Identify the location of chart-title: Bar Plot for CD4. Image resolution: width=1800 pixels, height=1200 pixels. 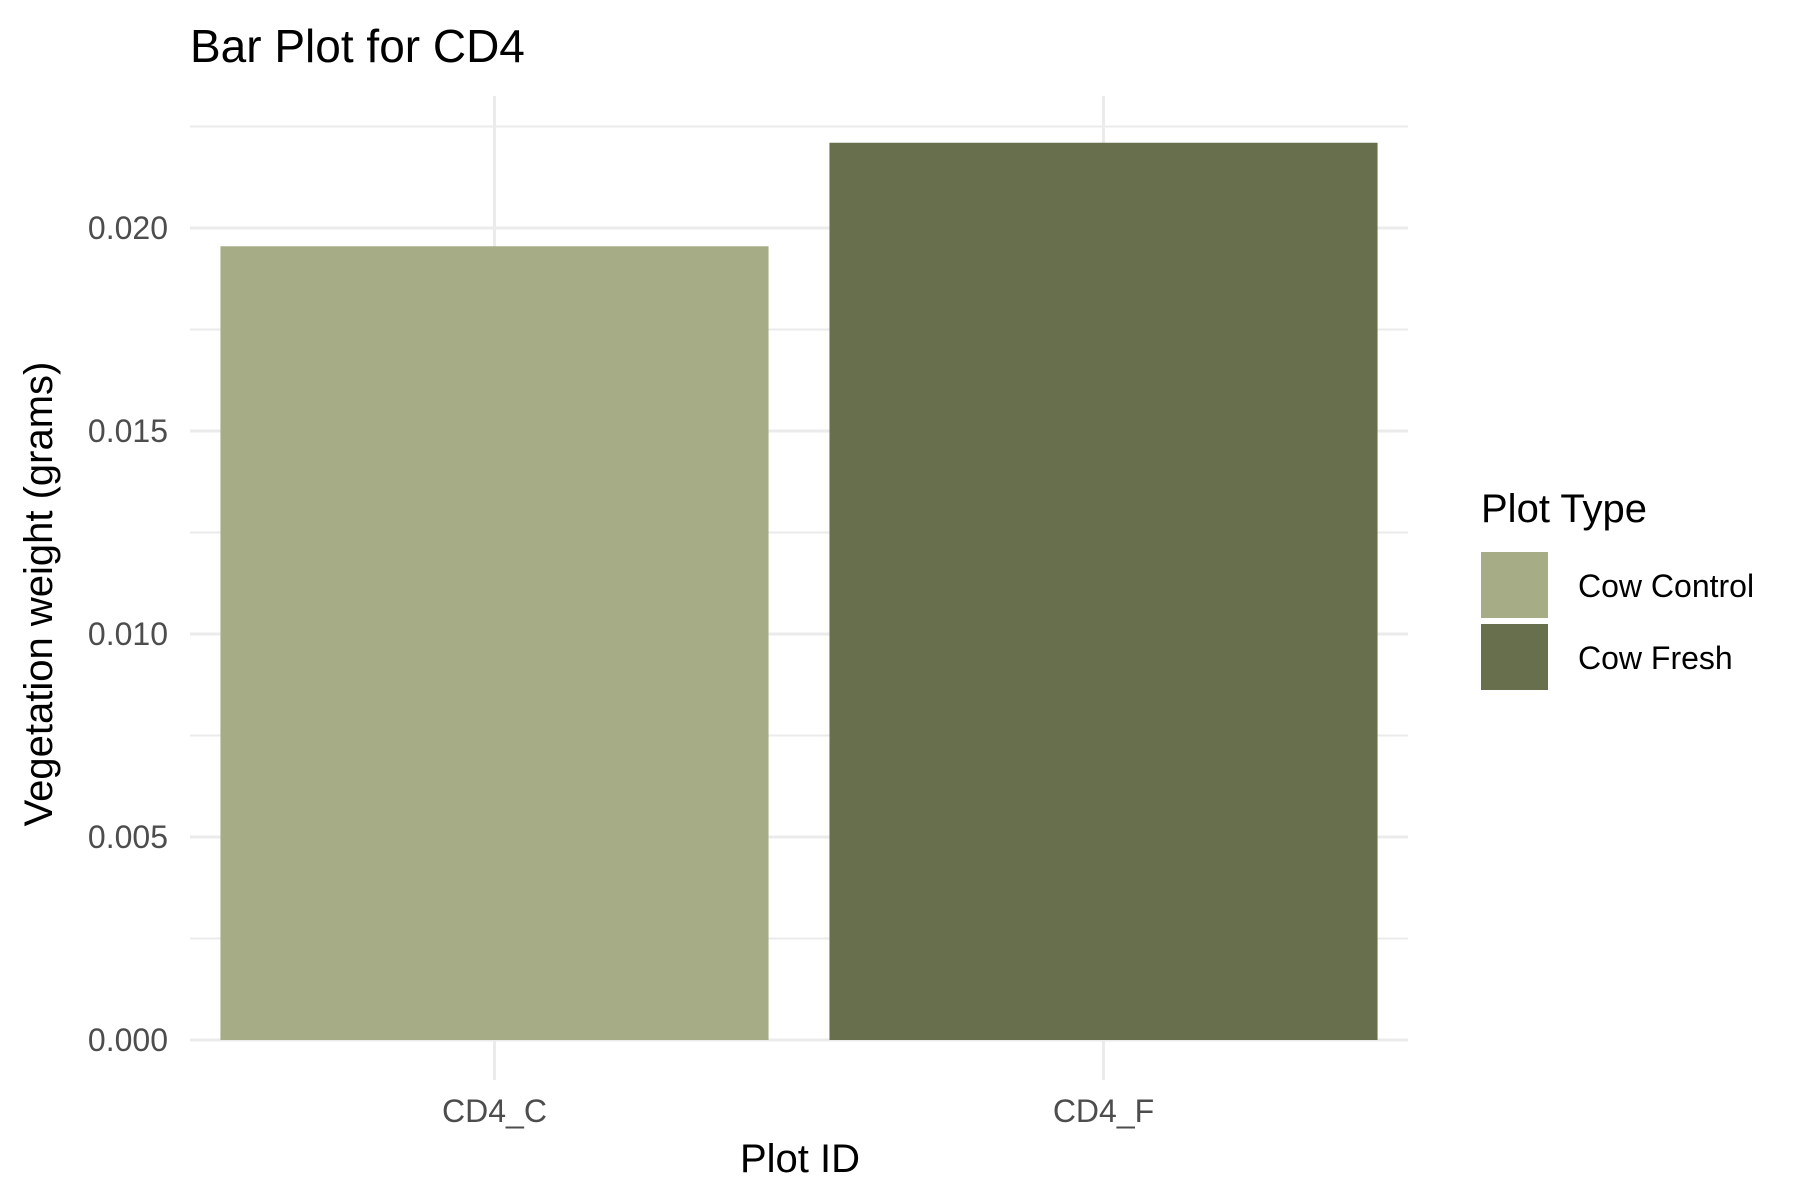
(357, 46).